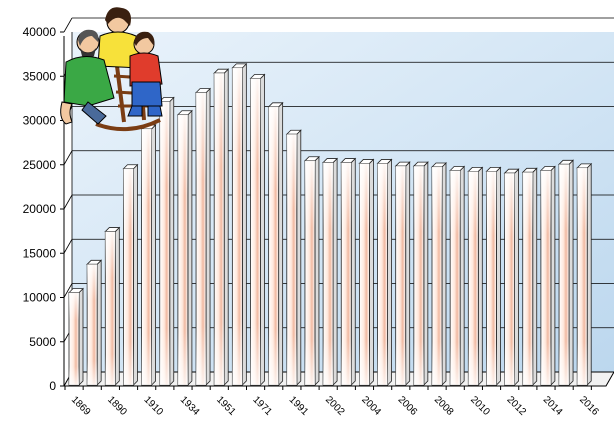 This screenshot has height=423, width=614. I want to click on x-tick-label: 1869, so click(81, 406).